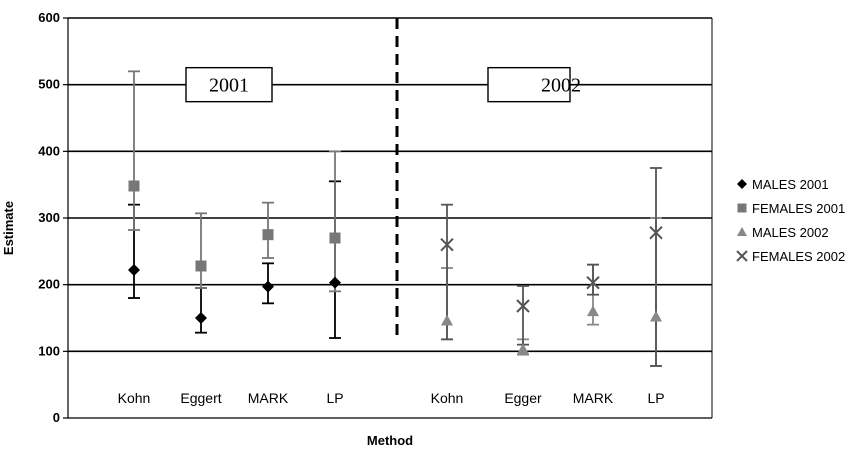 Image resolution: width=864 pixels, height=451 pixels. I want to click on y-tick-label: 300, so click(49, 217).